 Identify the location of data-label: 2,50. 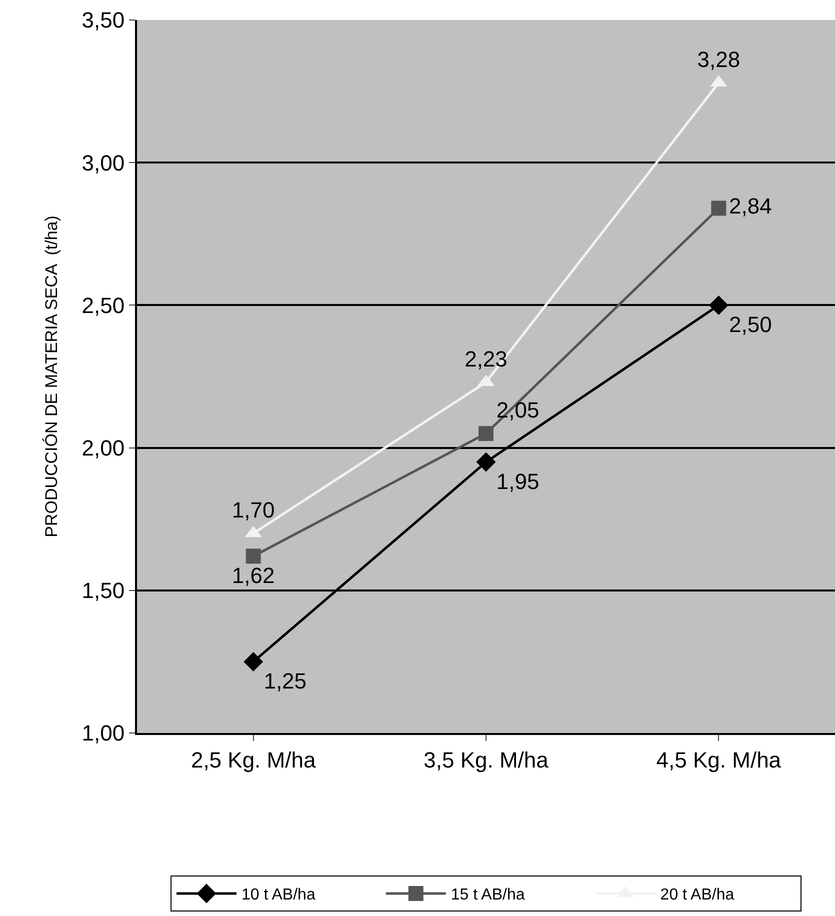
(750, 325).